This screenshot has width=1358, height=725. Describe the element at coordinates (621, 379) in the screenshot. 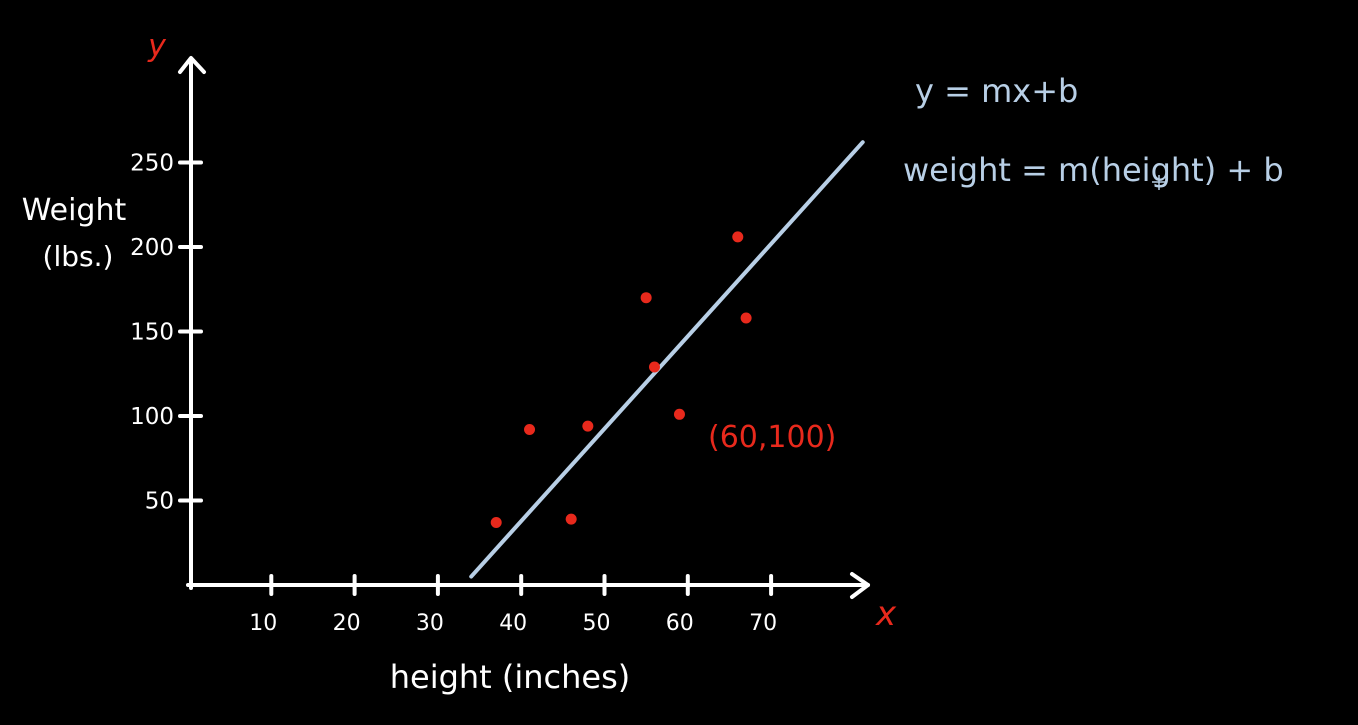

I see `data-points` at that location.